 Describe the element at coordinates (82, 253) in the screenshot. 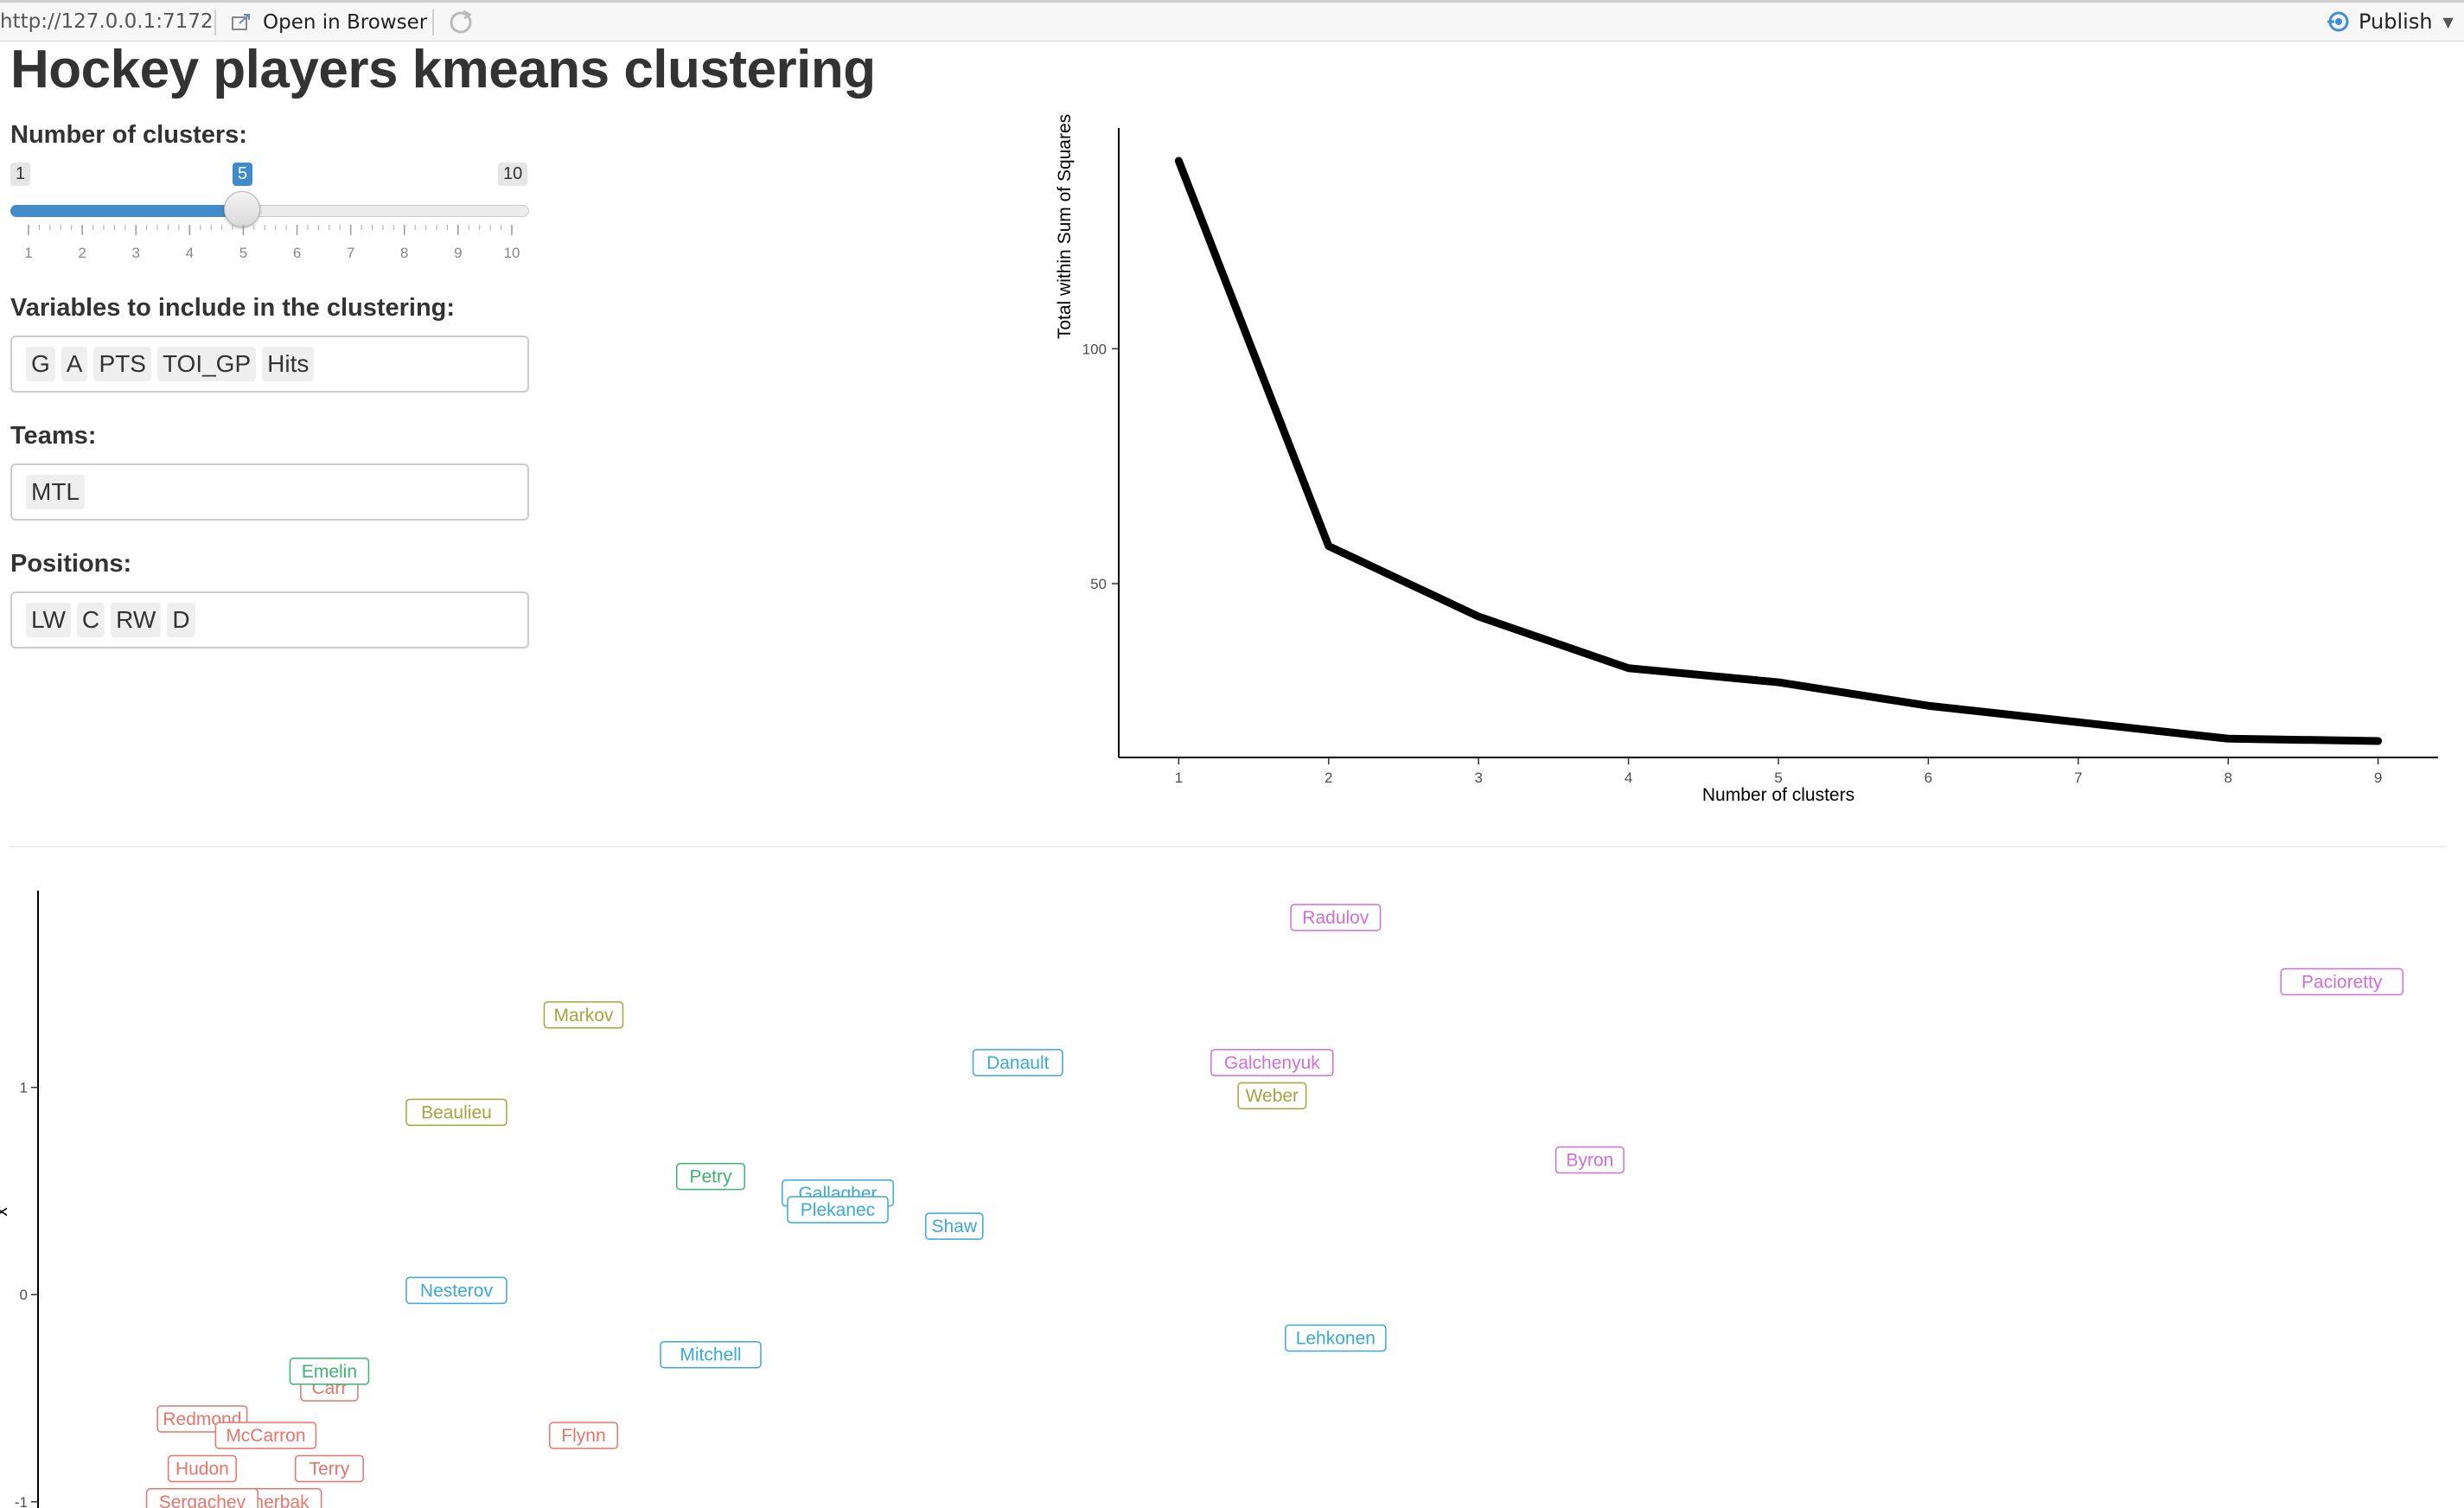

I see `slider-tick-label: 2` at that location.